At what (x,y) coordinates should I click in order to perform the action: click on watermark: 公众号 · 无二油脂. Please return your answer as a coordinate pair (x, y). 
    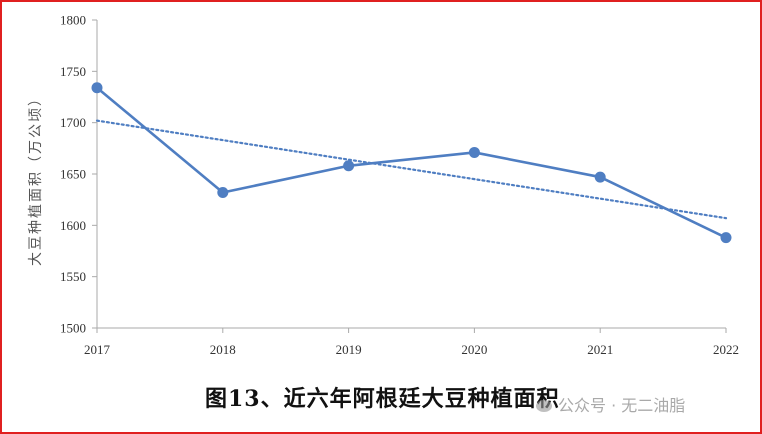
    Looking at the image, I should click on (610, 404).